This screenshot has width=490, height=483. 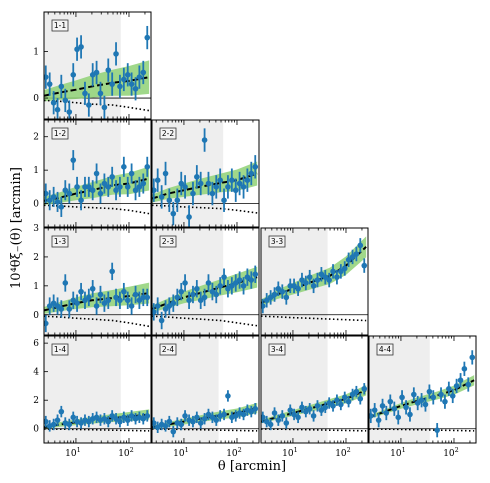 What do you see at coordinates (277, 349) in the screenshot?
I see `panel-badge-label: 3-4` at bounding box center [277, 349].